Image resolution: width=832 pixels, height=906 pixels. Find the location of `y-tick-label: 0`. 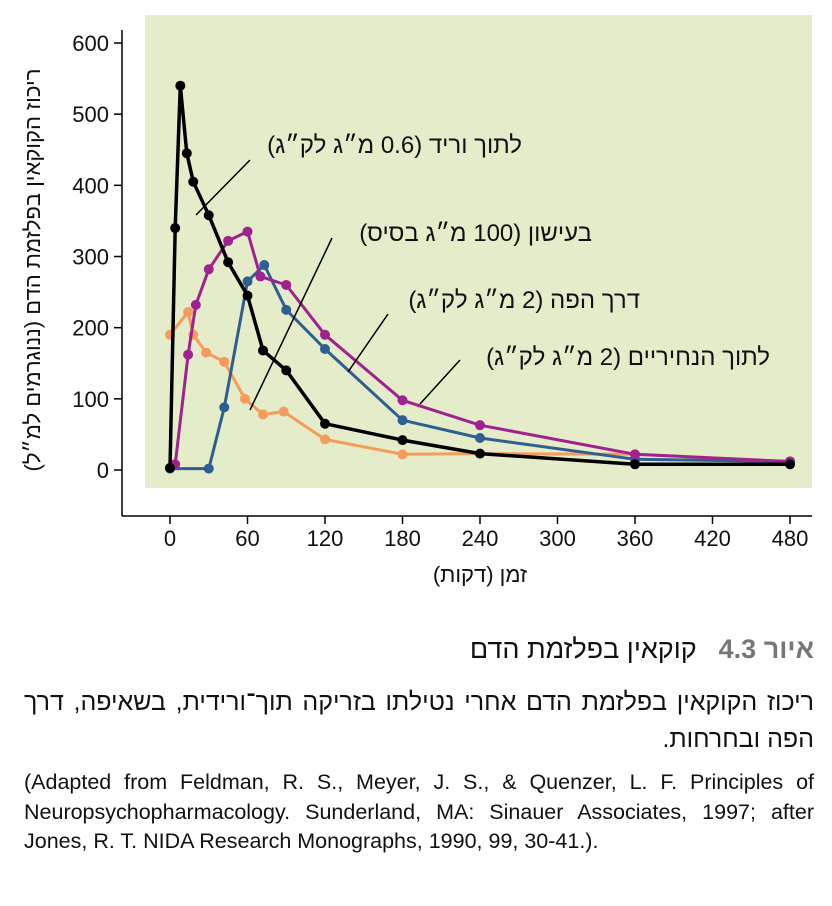

y-tick-label: 0 is located at coordinates (103, 470).